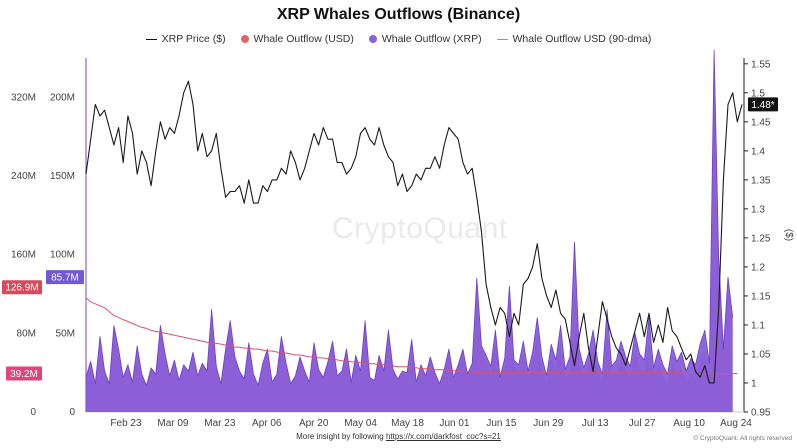 The image size is (797, 448). Describe the element at coordinates (501, 423) in the screenshot. I see `x-tick-label: Jun 15` at that location.